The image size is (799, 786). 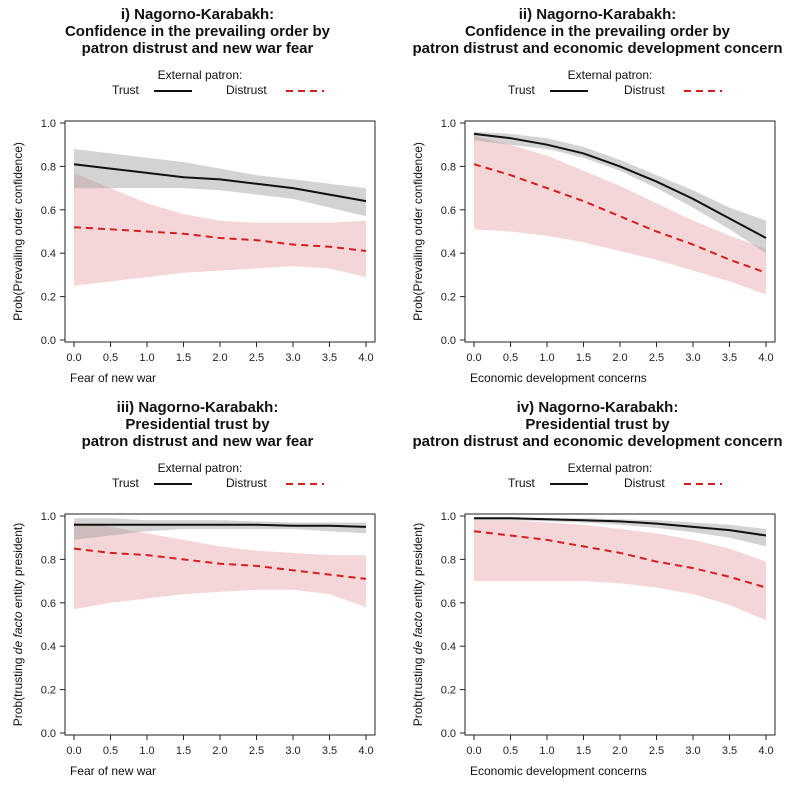 I want to click on x-axis-label: Economic development concerns, so click(x=558, y=378).